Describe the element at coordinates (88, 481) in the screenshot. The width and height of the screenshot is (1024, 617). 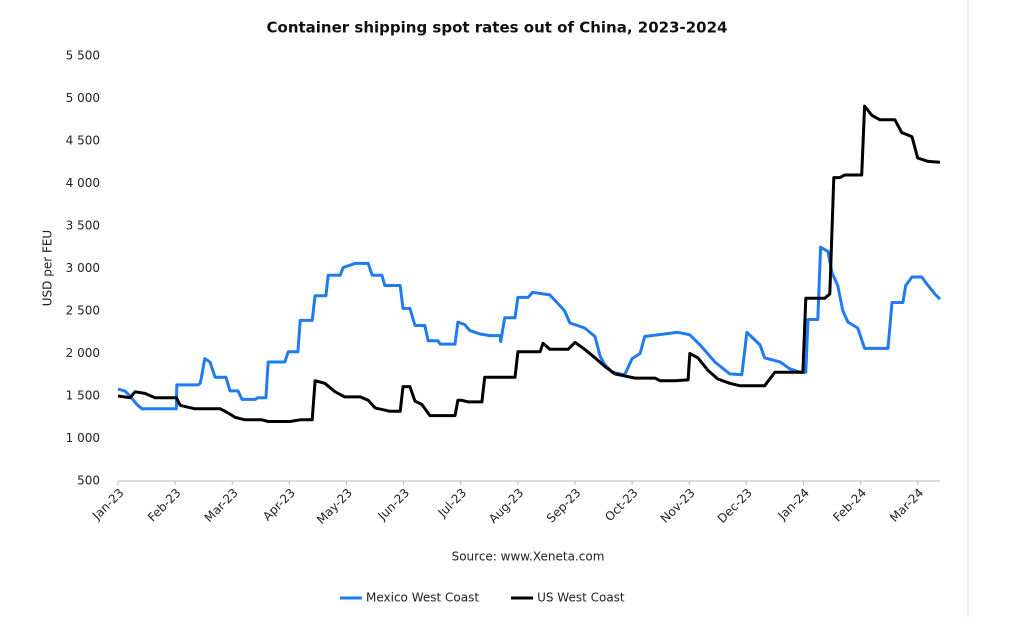
I see `y-tick-label: 500` at that location.